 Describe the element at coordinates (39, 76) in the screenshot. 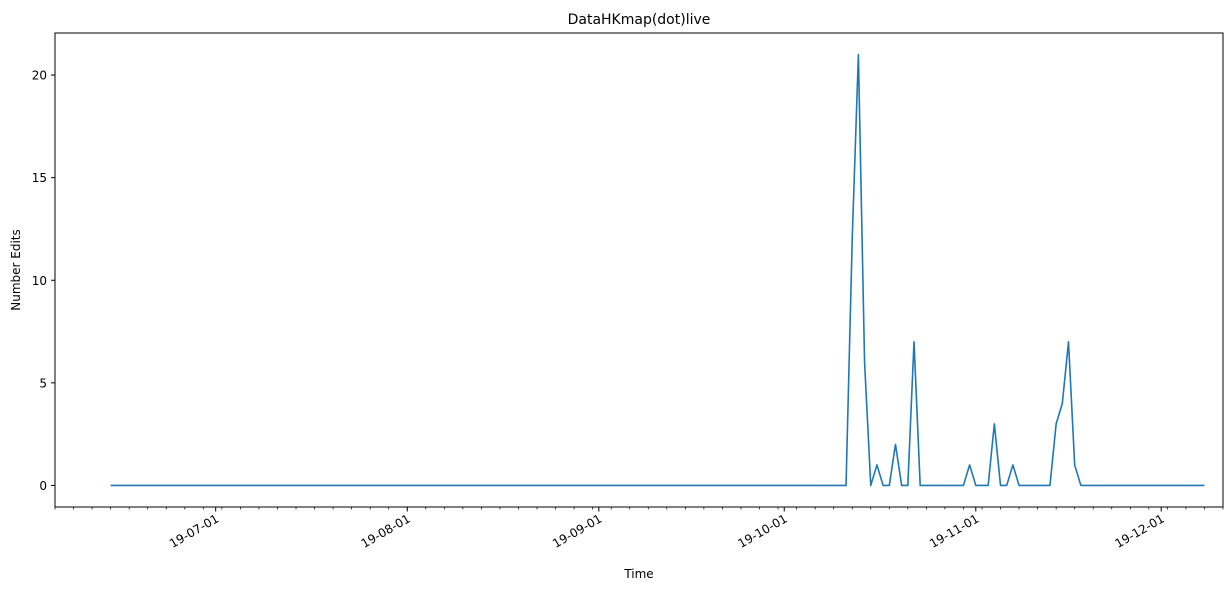

I see `y-tick-label: 20` at that location.